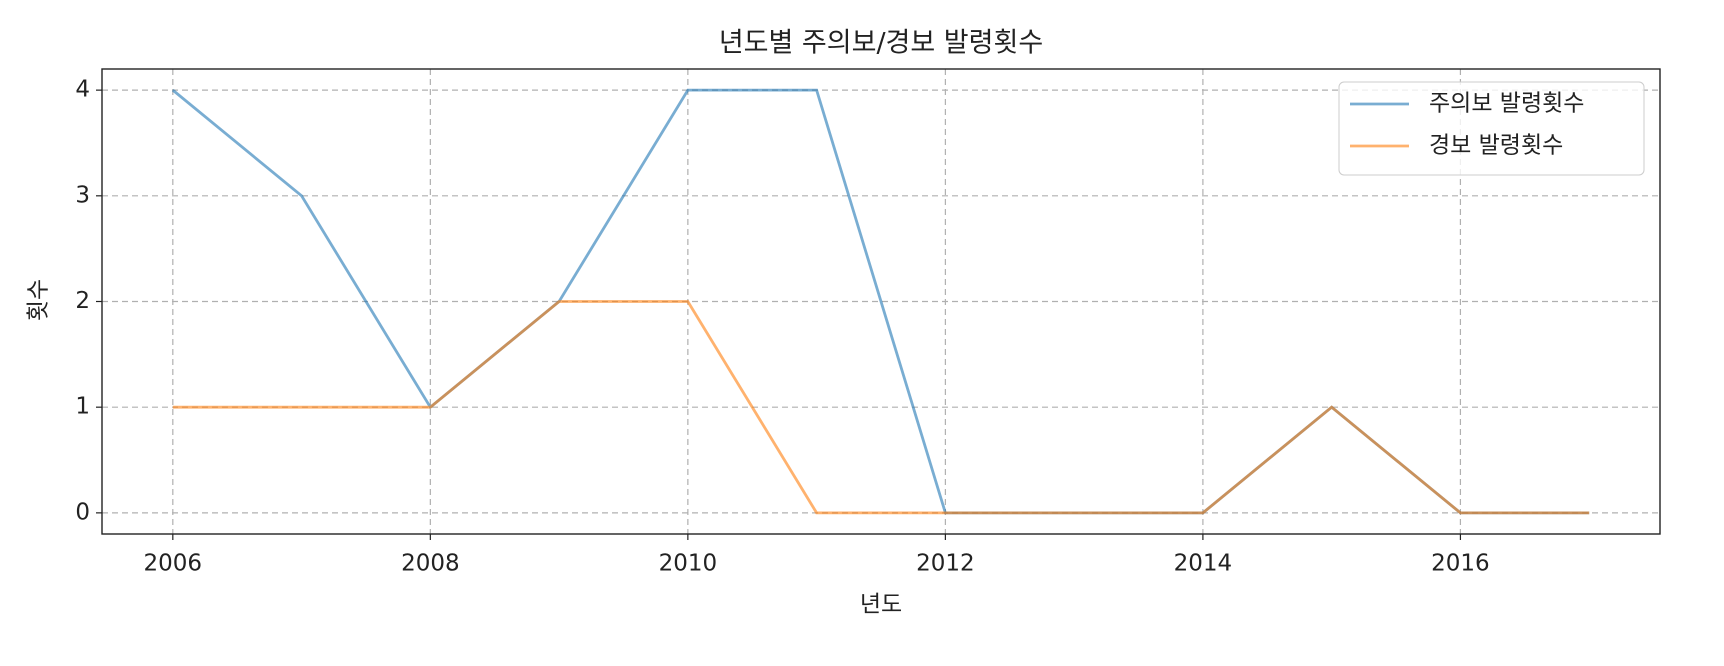 This screenshot has width=1724, height=666. What do you see at coordinates (82, 195) in the screenshot?
I see `y-tick-label: 3` at bounding box center [82, 195].